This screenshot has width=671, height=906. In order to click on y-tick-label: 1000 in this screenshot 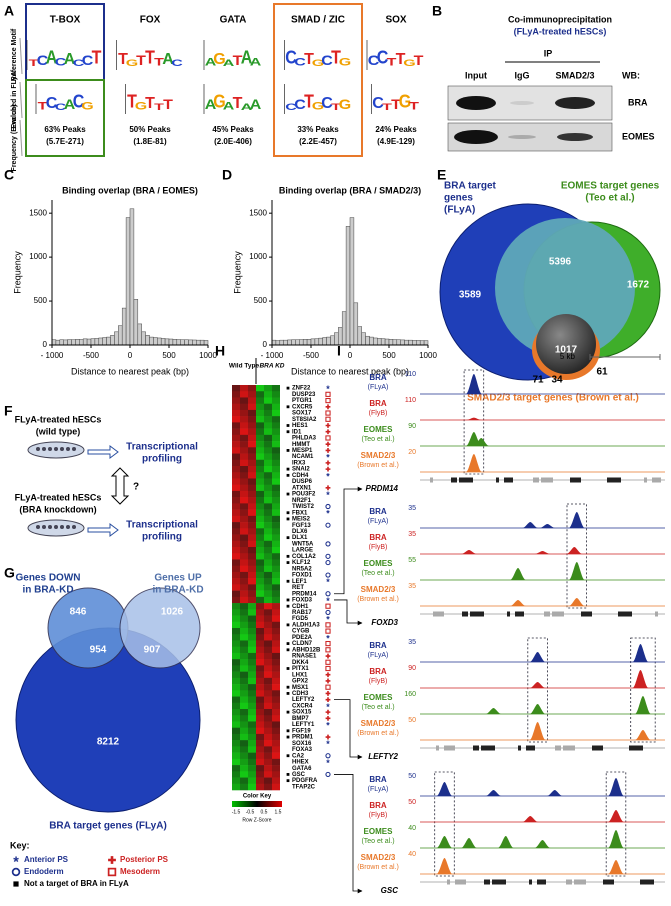, I will do `click(258, 256)`.